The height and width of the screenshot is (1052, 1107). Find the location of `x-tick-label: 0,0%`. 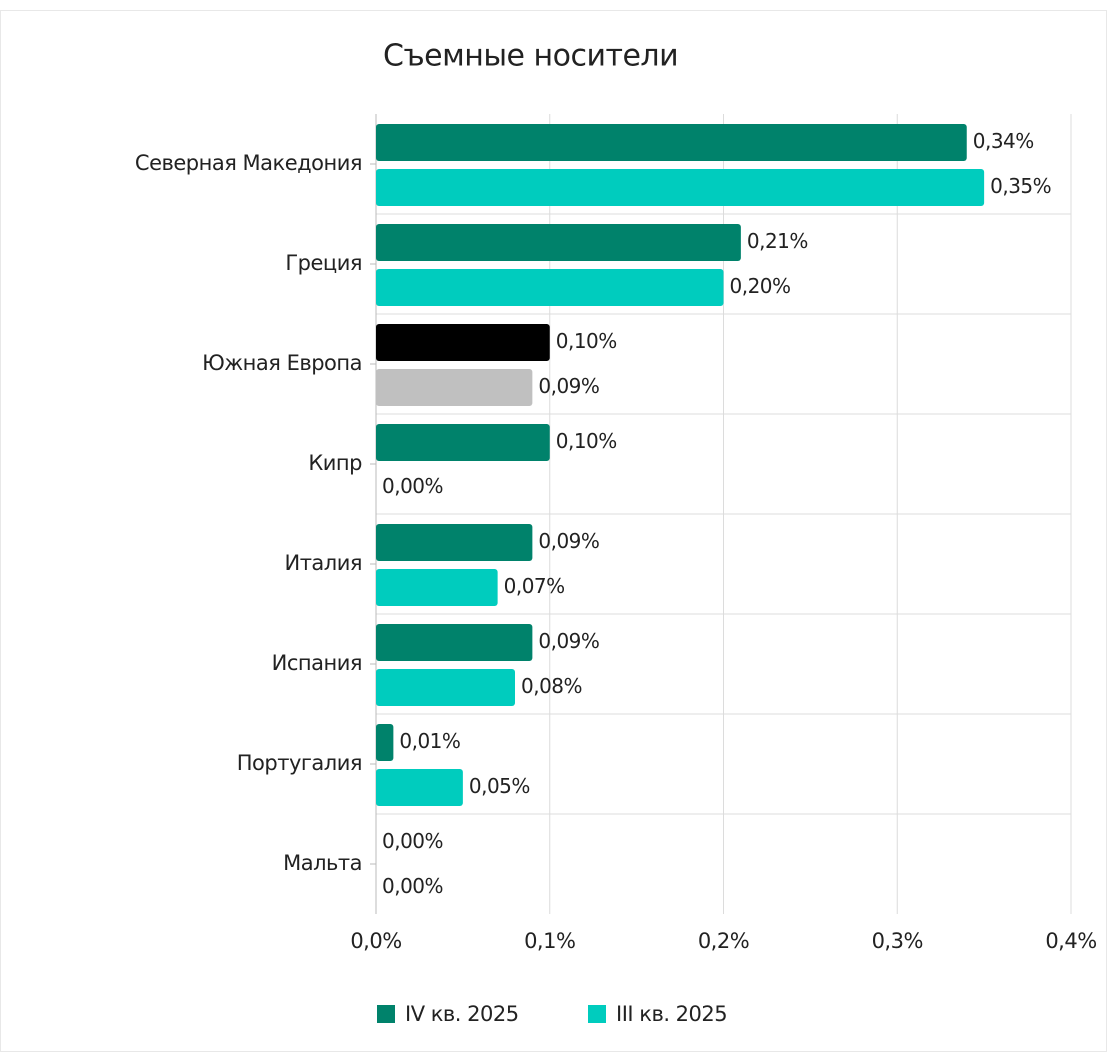

x-tick-label: 0,0% is located at coordinates (375, 941).